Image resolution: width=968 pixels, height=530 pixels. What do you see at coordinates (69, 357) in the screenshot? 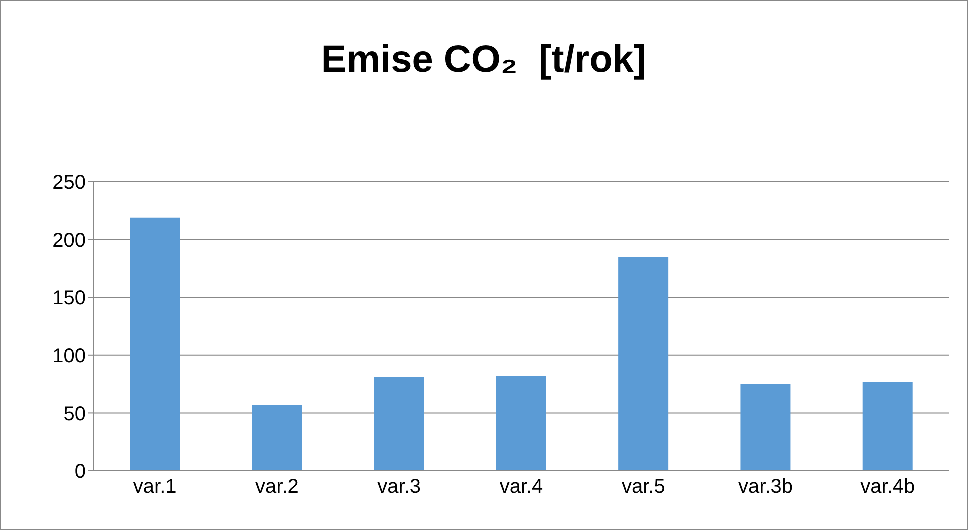
I see `y-tick-label: 100` at bounding box center [69, 357].